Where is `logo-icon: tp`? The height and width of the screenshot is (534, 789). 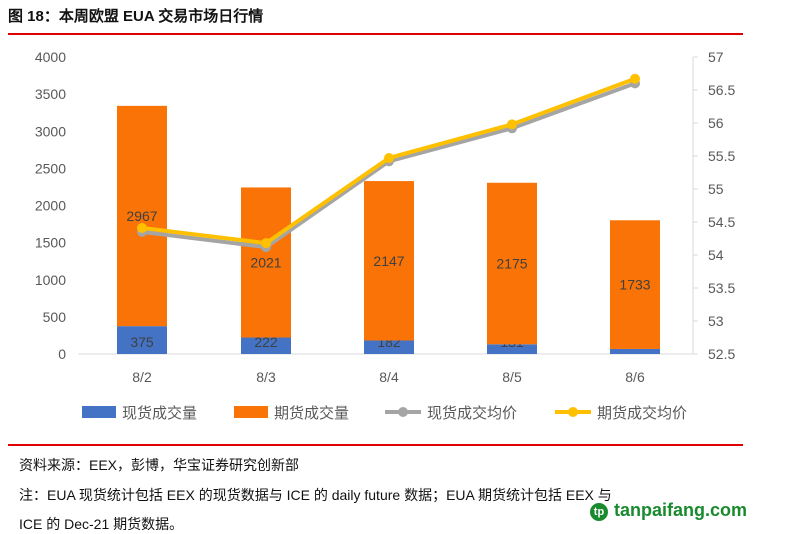 logo-icon: tp is located at coordinates (599, 512).